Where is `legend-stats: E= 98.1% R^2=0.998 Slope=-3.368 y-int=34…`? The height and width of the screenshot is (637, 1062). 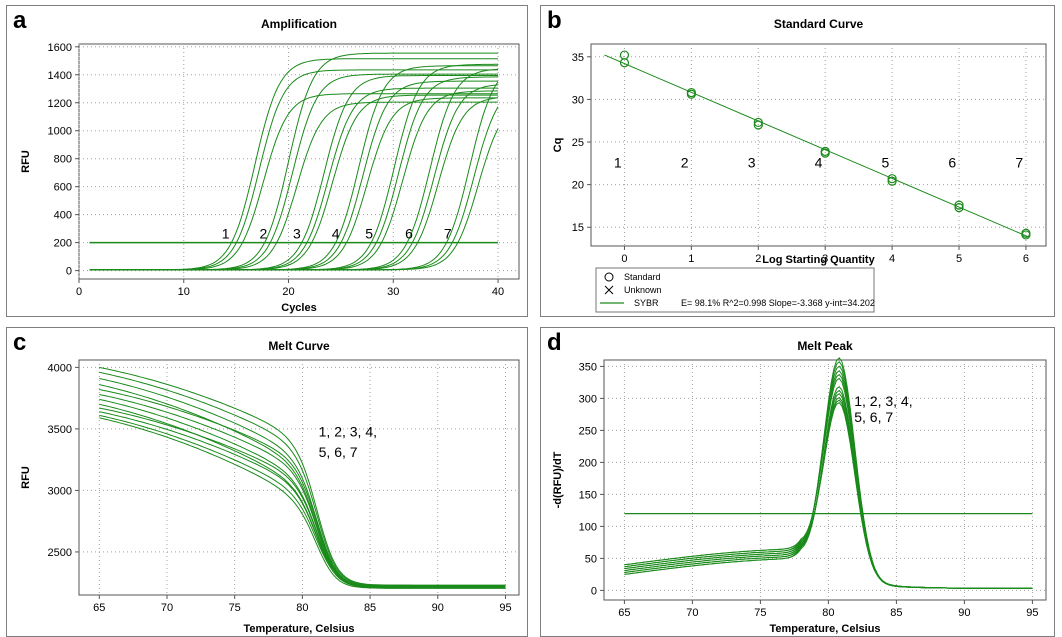
legend-stats: E= 98.1% R^2=0.998 Slope=-3.368 y-int=34… is located at coordinates (778, 303).